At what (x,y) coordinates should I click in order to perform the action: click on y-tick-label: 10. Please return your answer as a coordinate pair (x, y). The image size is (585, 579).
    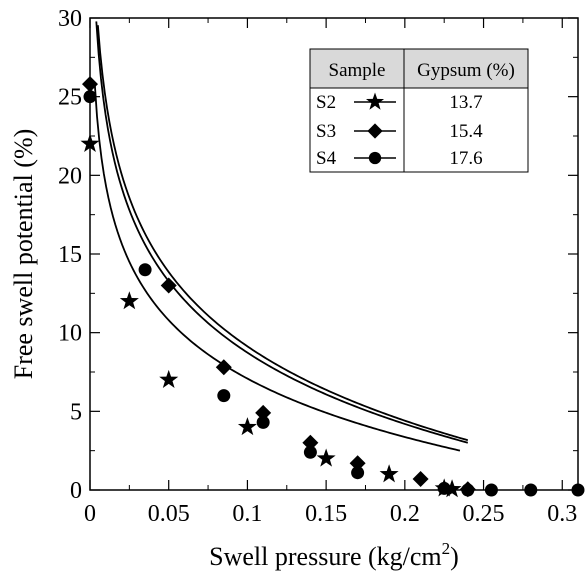
    Looking at the image, I should click on (70, 334).